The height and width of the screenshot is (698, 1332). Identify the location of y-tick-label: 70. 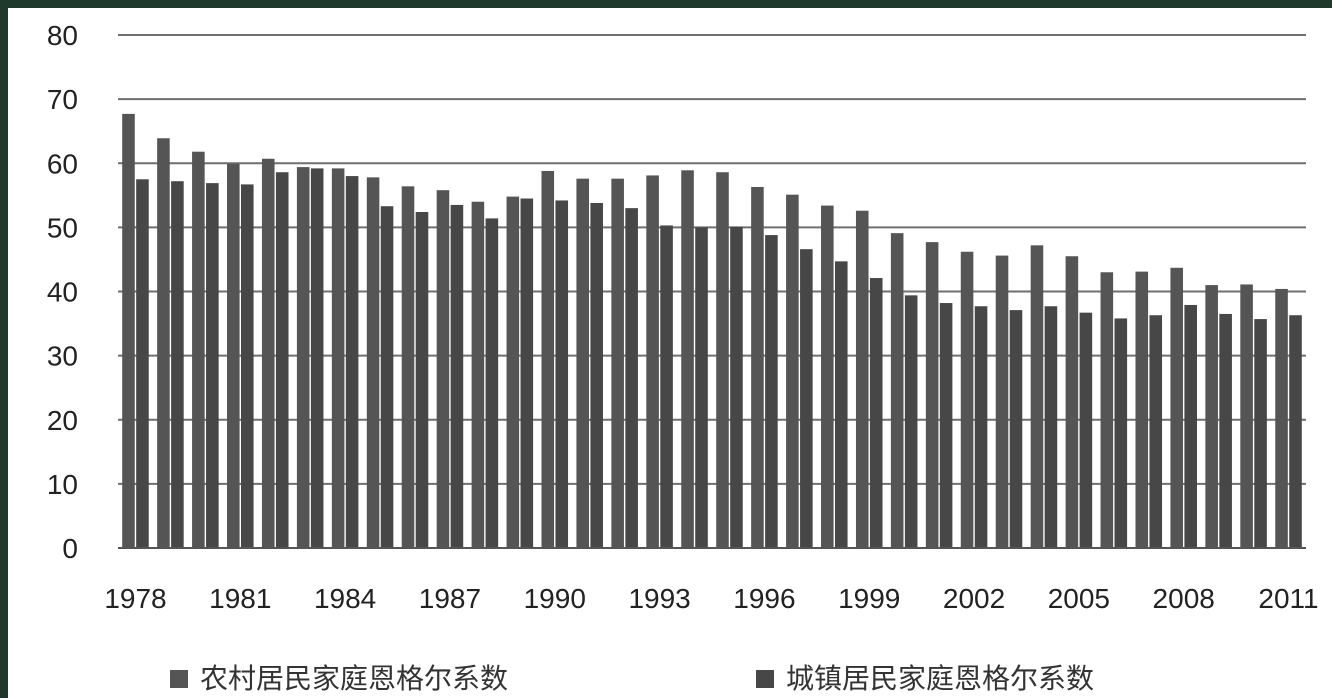
(62, 99).